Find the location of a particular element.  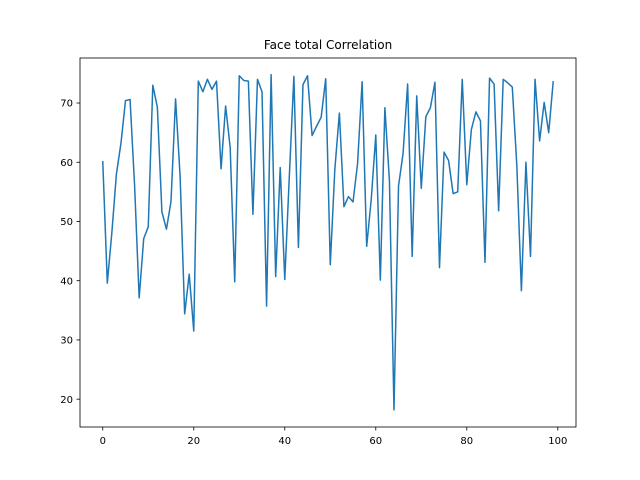

x-tick-label: 100 is located at coordinates (557, 441).